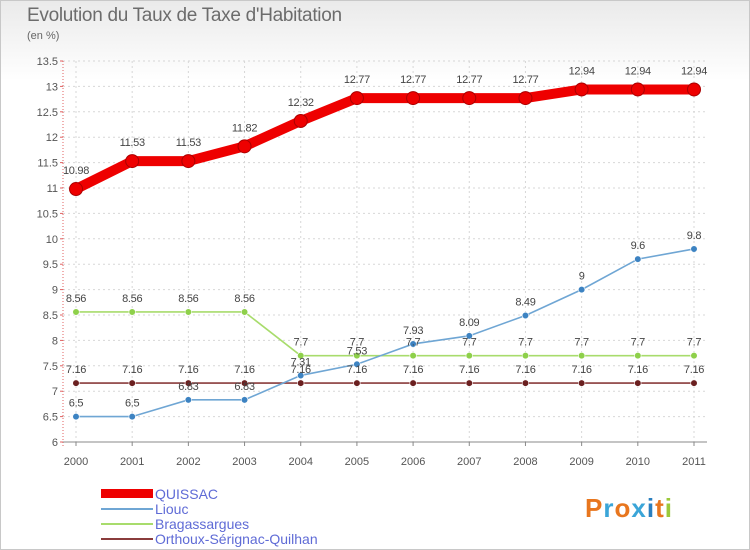 This screenshot has height=550, width=750. Describe the element at coordinates (50, 418) in the screenshot. I see `y-tick-label: 6.5` at that location.